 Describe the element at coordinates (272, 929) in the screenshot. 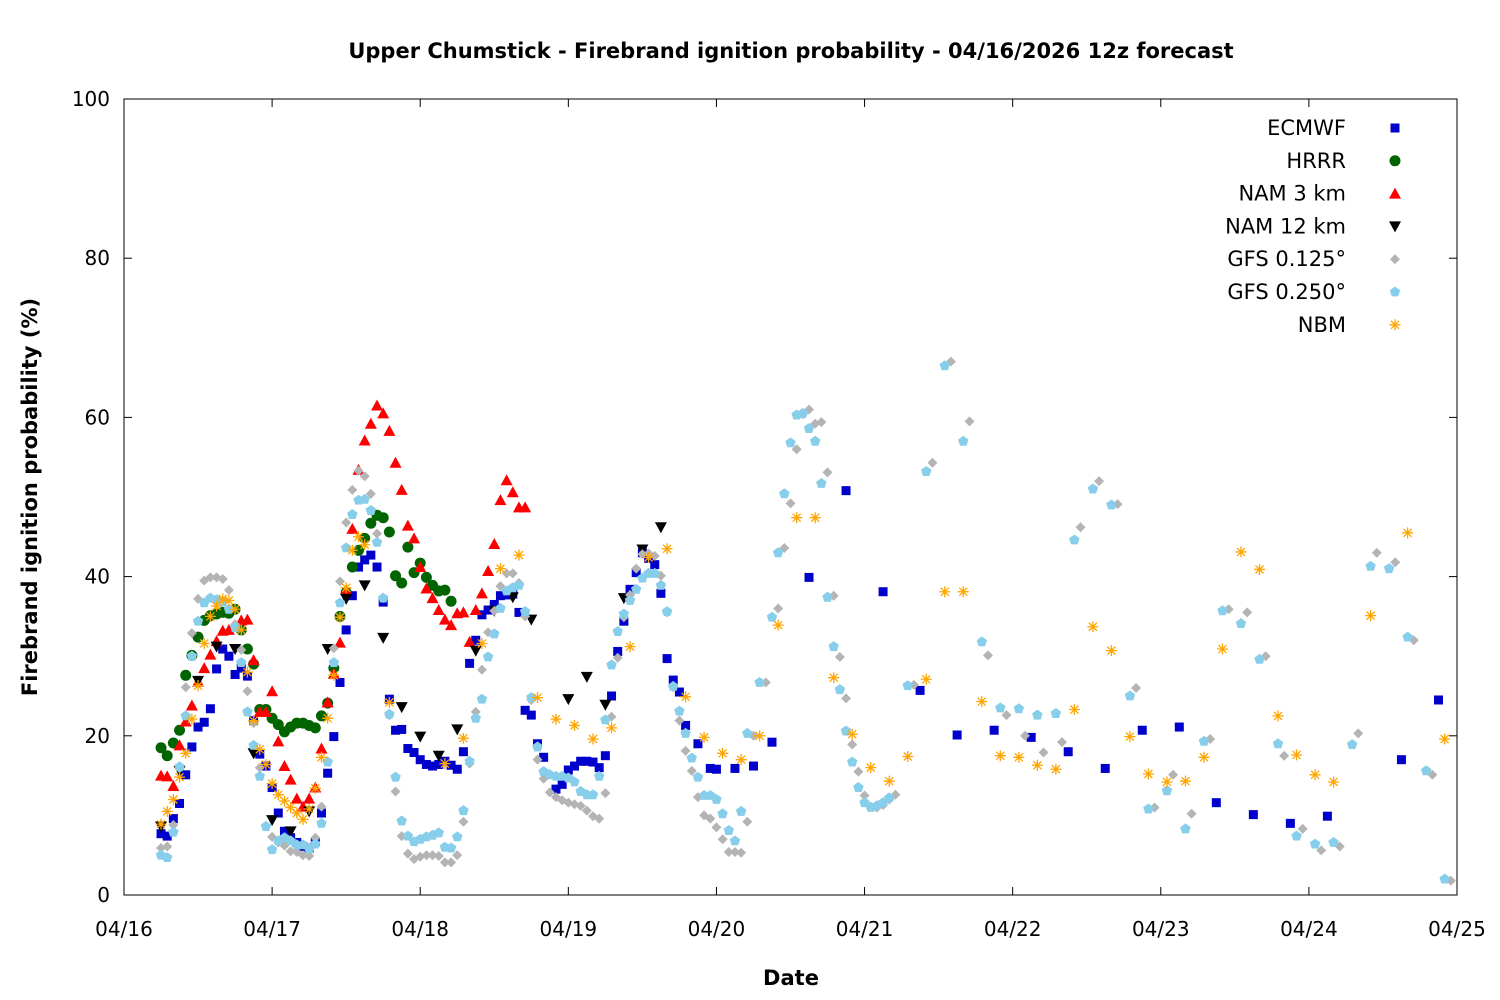

I see `x-tick-label: 04/17` at that location.